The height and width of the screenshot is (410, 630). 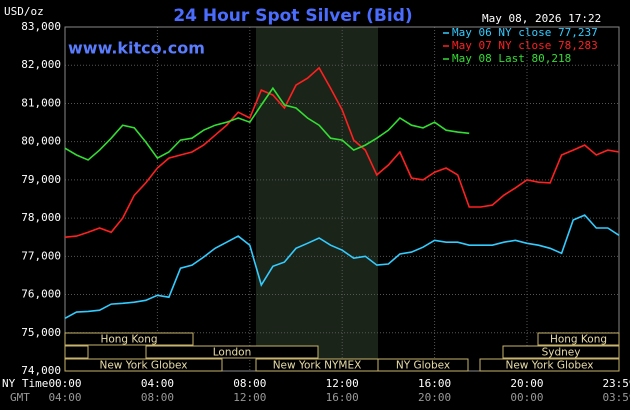 I want to click on legend-entry: May 08 Last 80,218, so click(x=511, y=58).